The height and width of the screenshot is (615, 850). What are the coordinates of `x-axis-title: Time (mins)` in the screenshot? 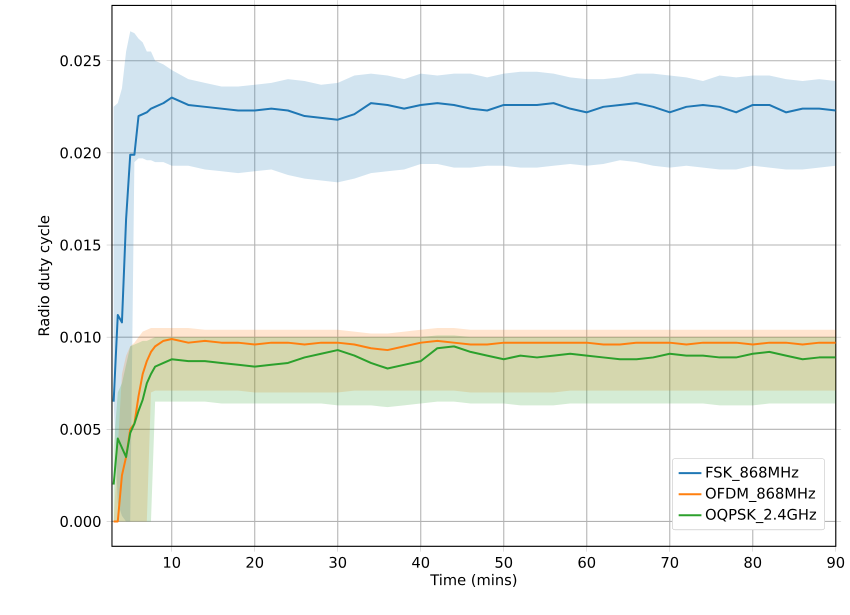 It's located at (473, 580).